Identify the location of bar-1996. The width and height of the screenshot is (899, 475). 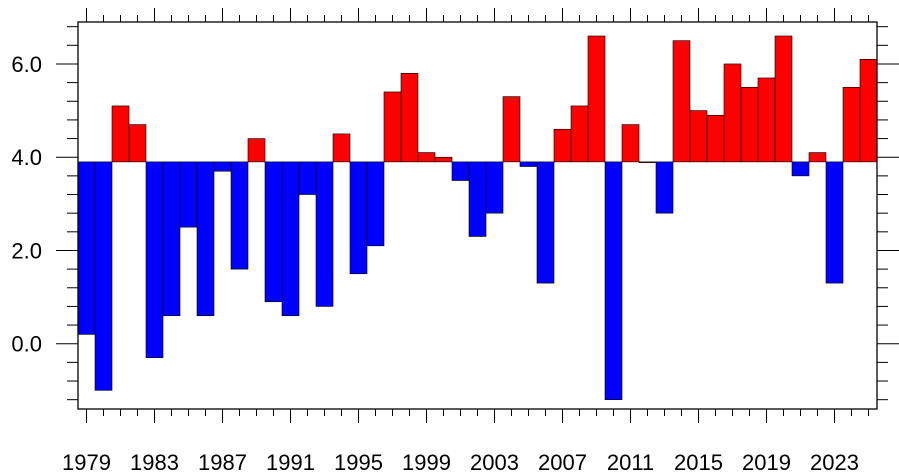
(375, 204).